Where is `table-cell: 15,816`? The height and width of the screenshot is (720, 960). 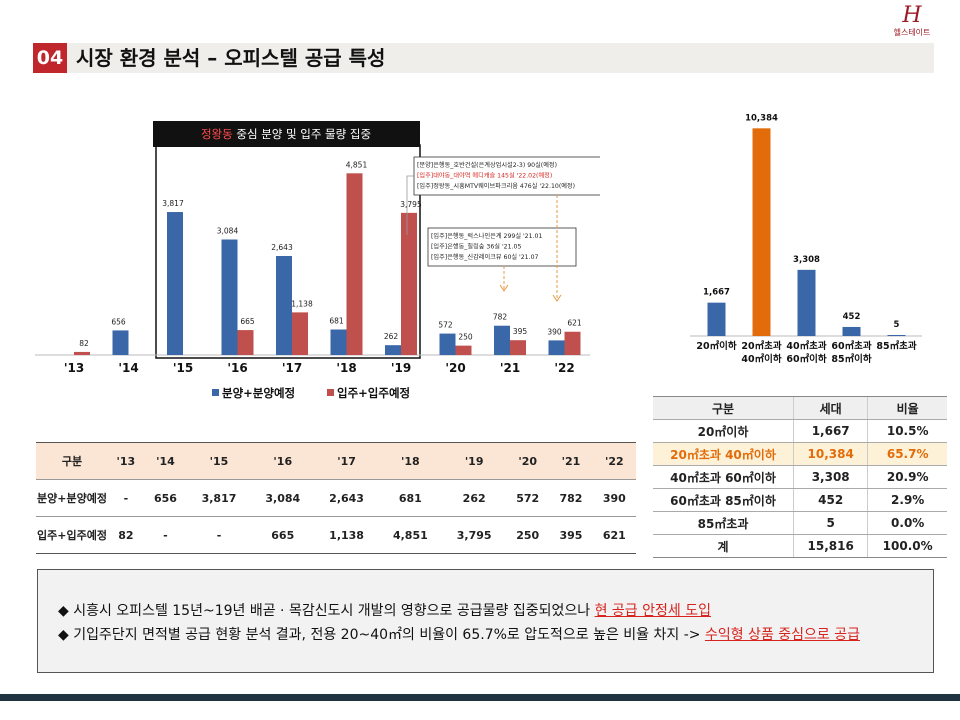
table-cell: 15,816 is located at coordinates (830, 546).